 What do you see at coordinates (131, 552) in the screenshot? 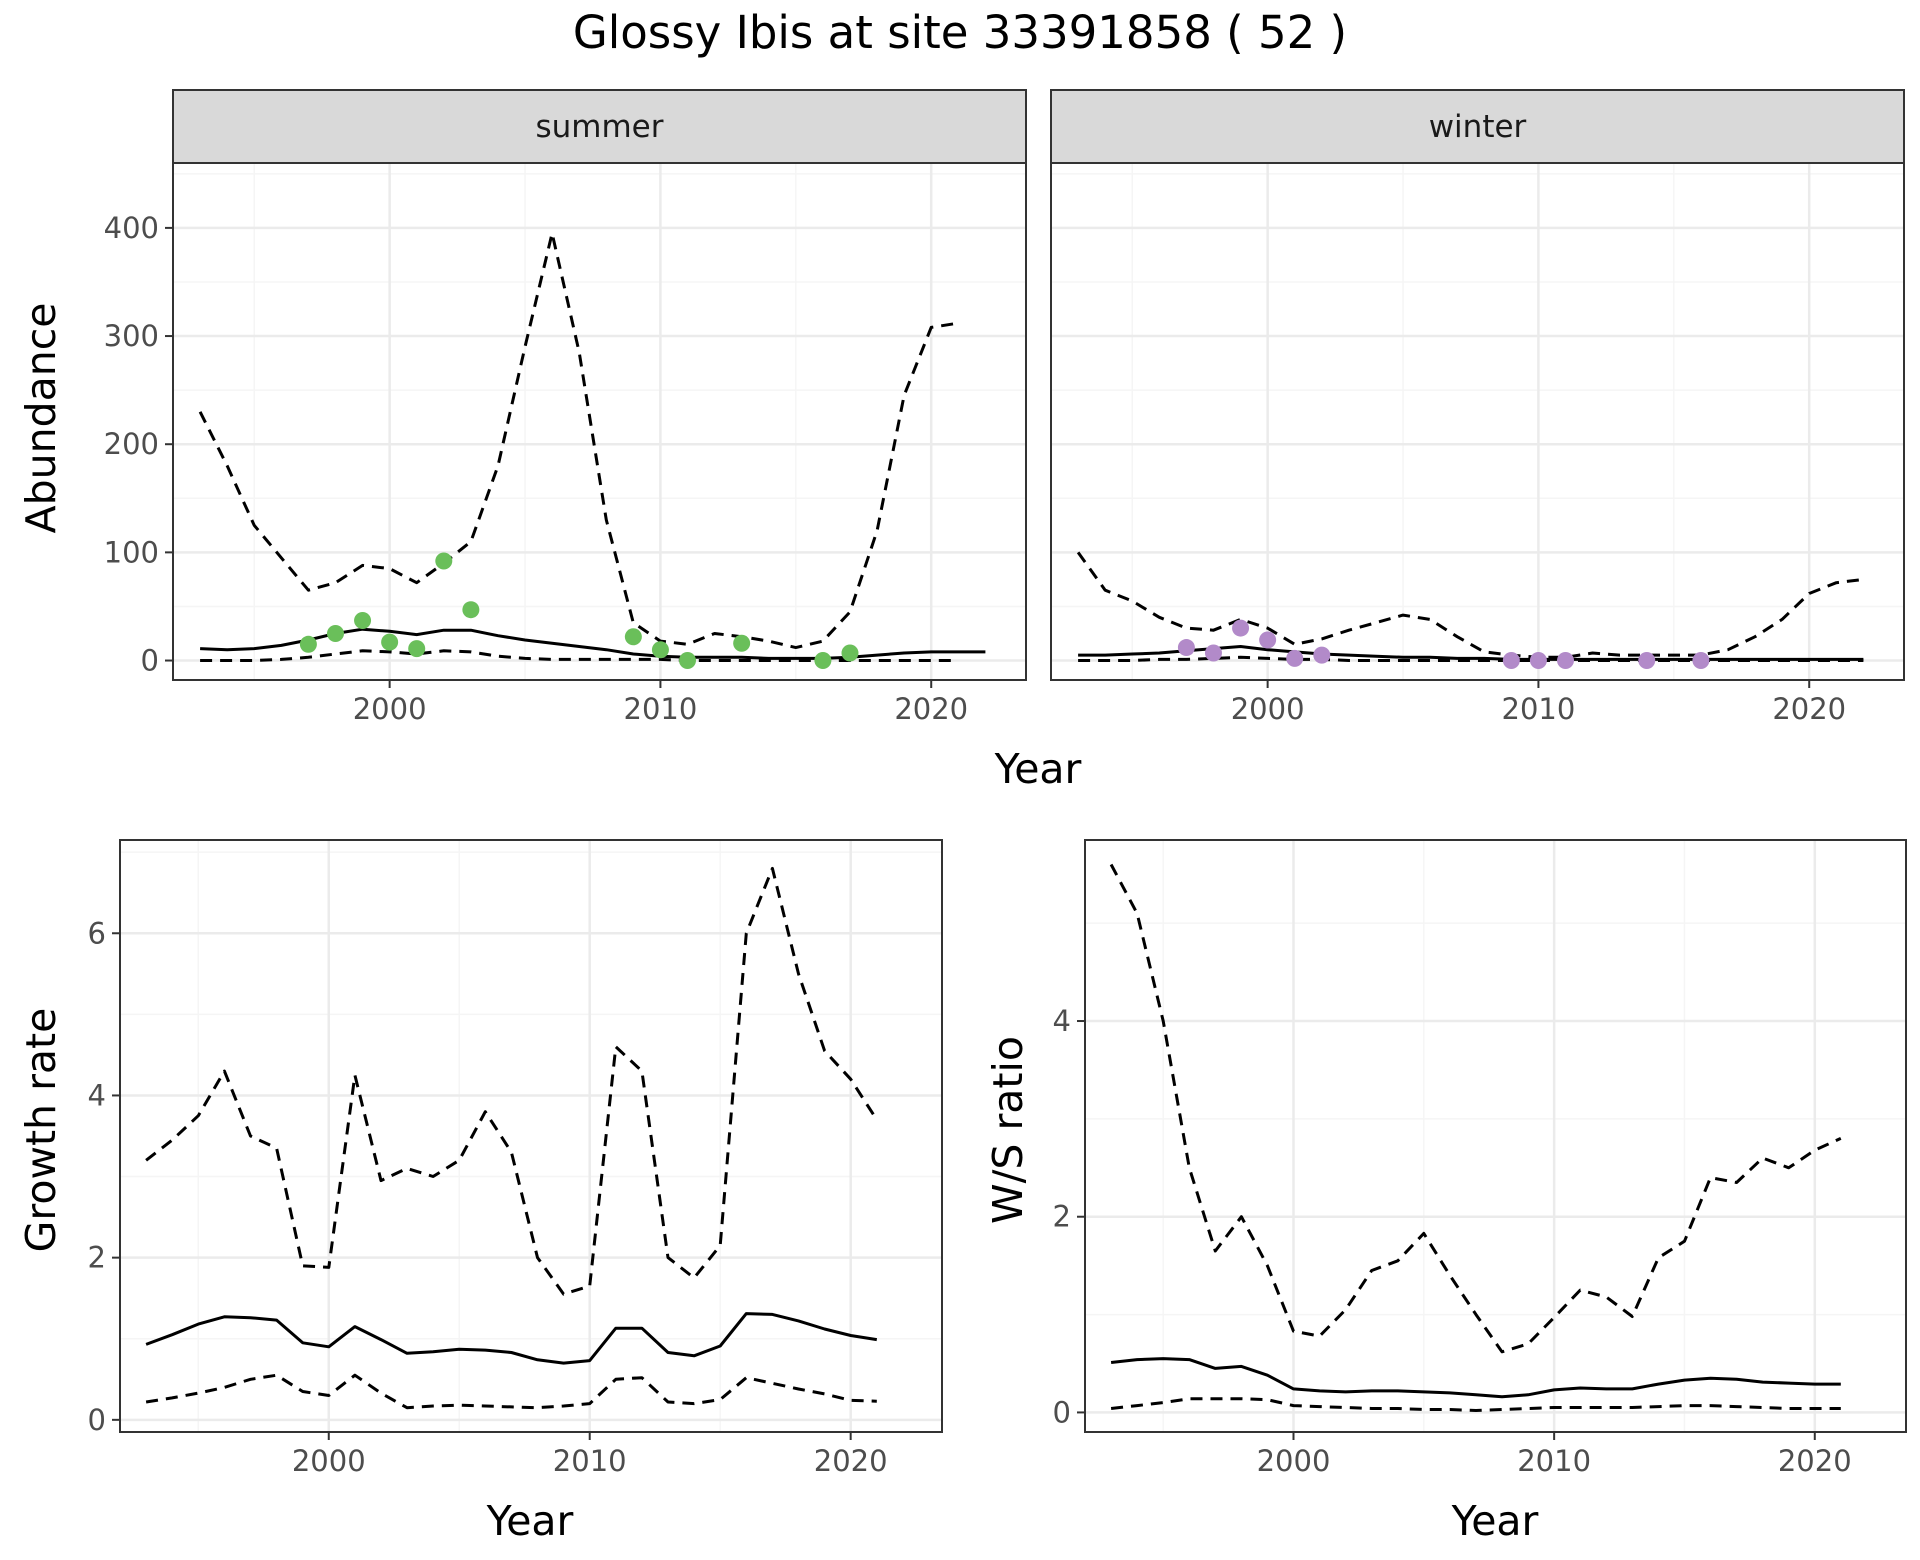
I see `abundance-summer-y-tick-label: 100` at bounding box center [131, 552].